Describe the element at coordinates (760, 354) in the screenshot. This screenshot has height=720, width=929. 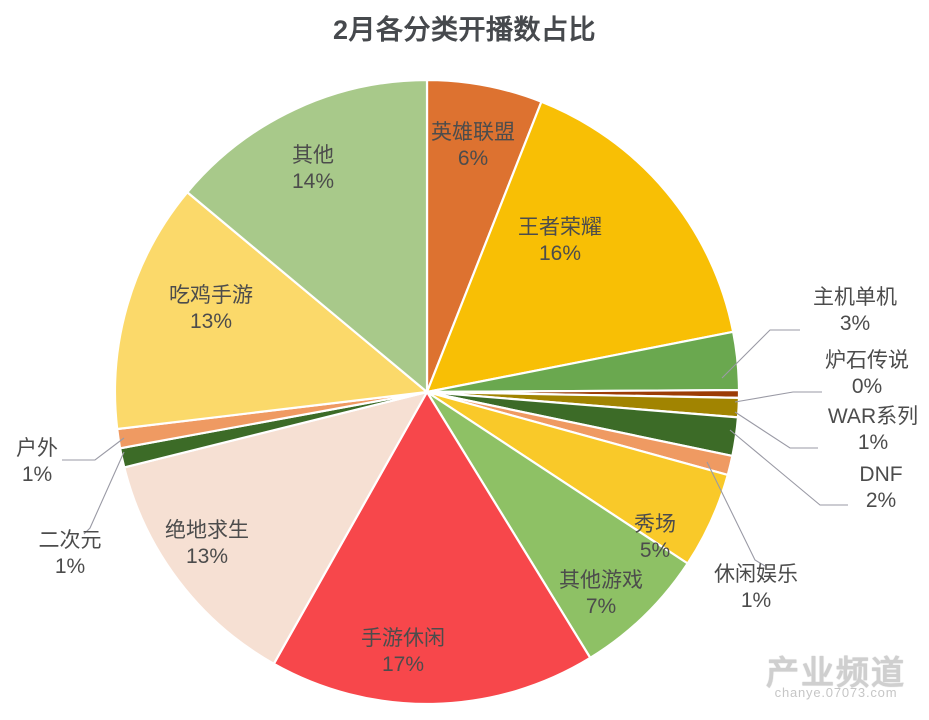
I see `leader-line-console` at that location.